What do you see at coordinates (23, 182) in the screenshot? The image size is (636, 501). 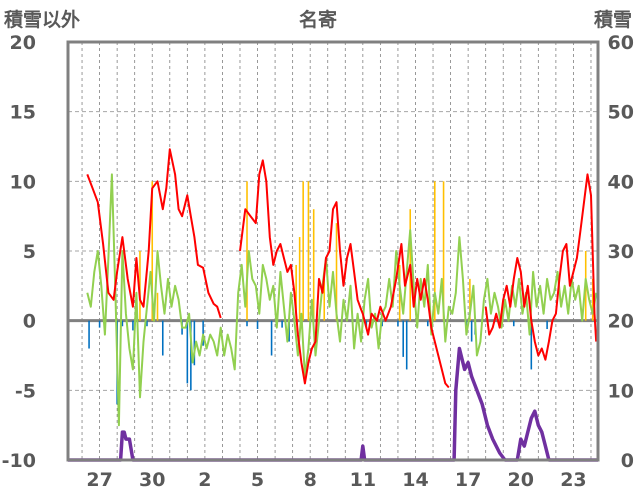 I see `left-tick-label: 10` at bounding box center [23, 182].